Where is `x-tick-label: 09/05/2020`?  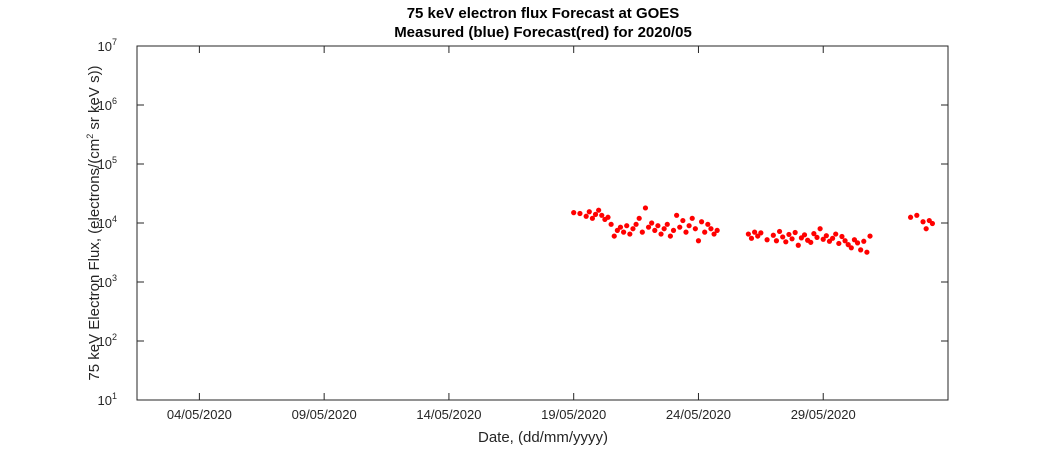 x-tick-label: 09/05/2020 is located at coordinates (324, 414).